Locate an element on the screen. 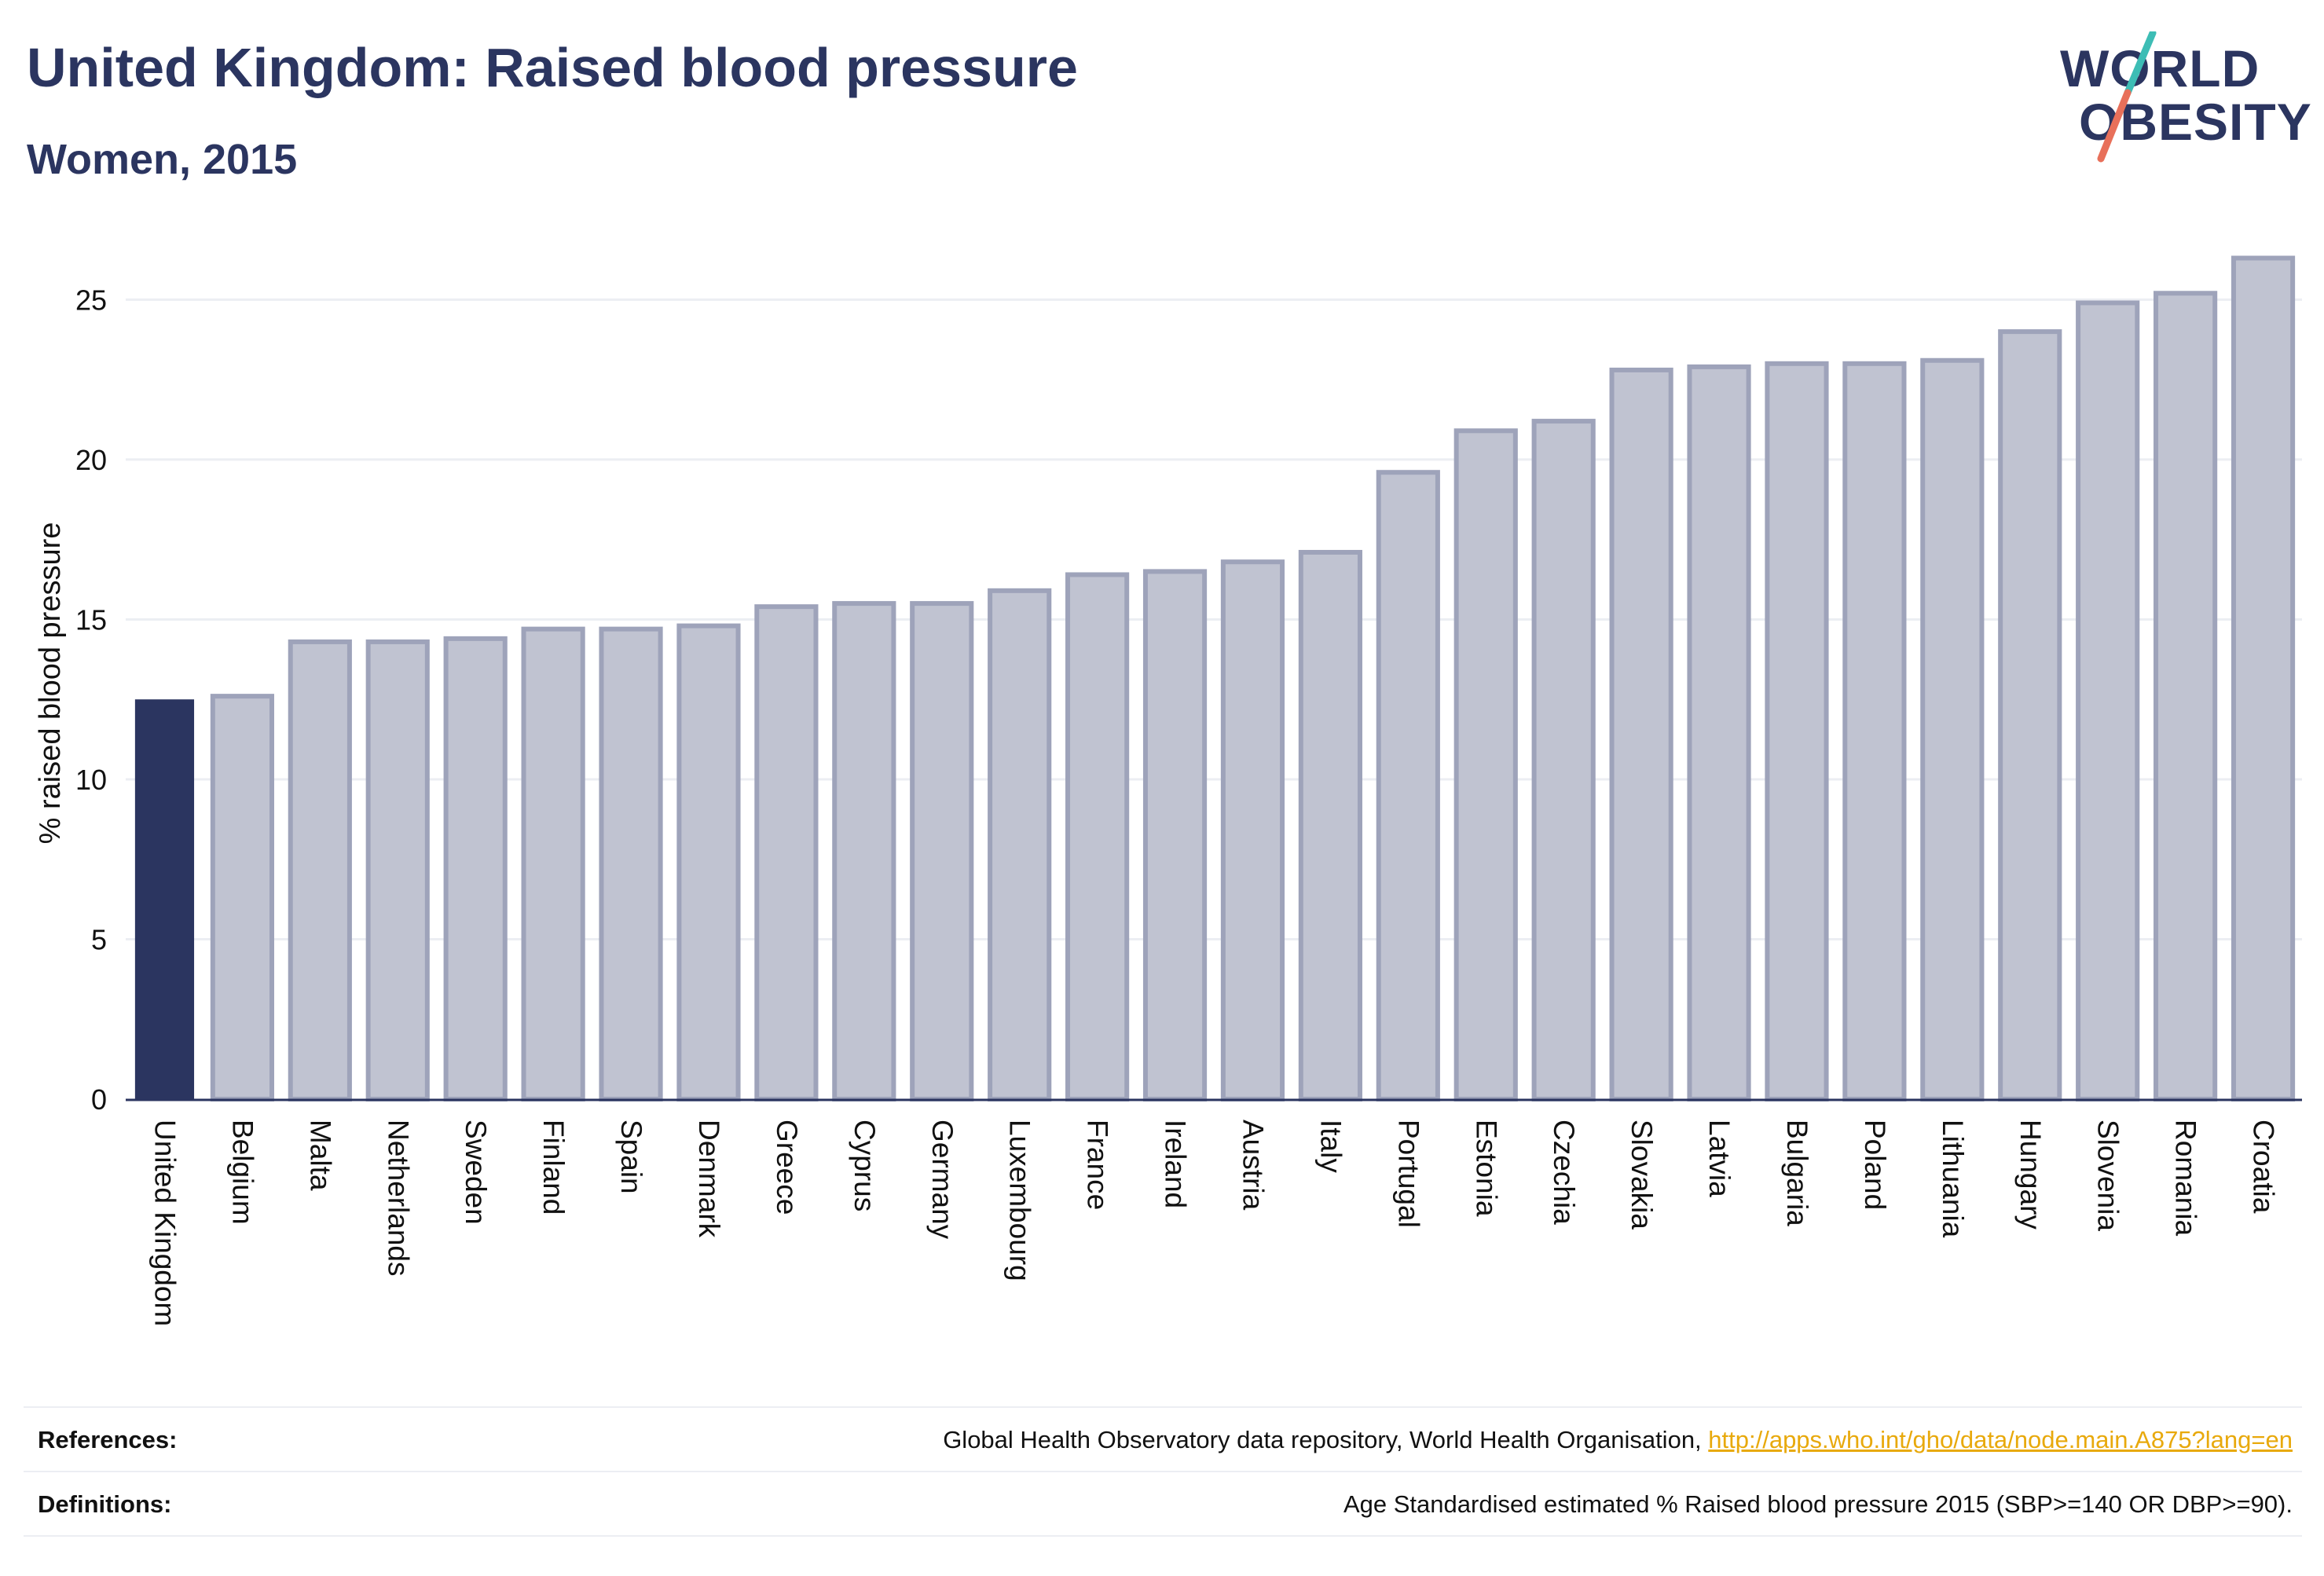 The width and height of the screenshot is (2324, 1576). x-tick-label: Belgium is located at coordinates (242, 1172).